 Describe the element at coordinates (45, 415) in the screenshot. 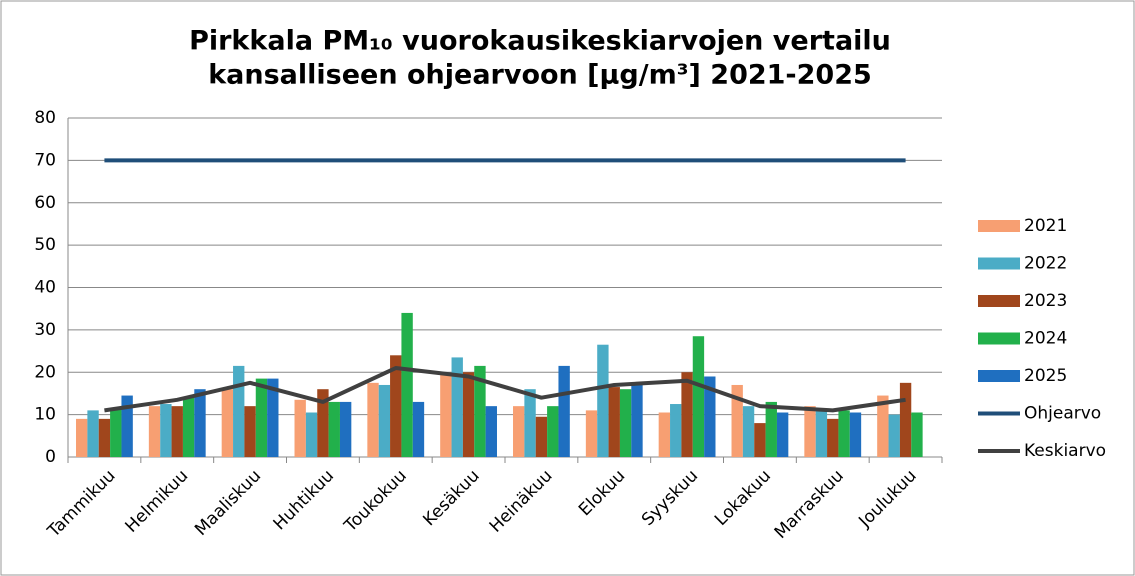

I see `y-tick-label: 10` at that location.